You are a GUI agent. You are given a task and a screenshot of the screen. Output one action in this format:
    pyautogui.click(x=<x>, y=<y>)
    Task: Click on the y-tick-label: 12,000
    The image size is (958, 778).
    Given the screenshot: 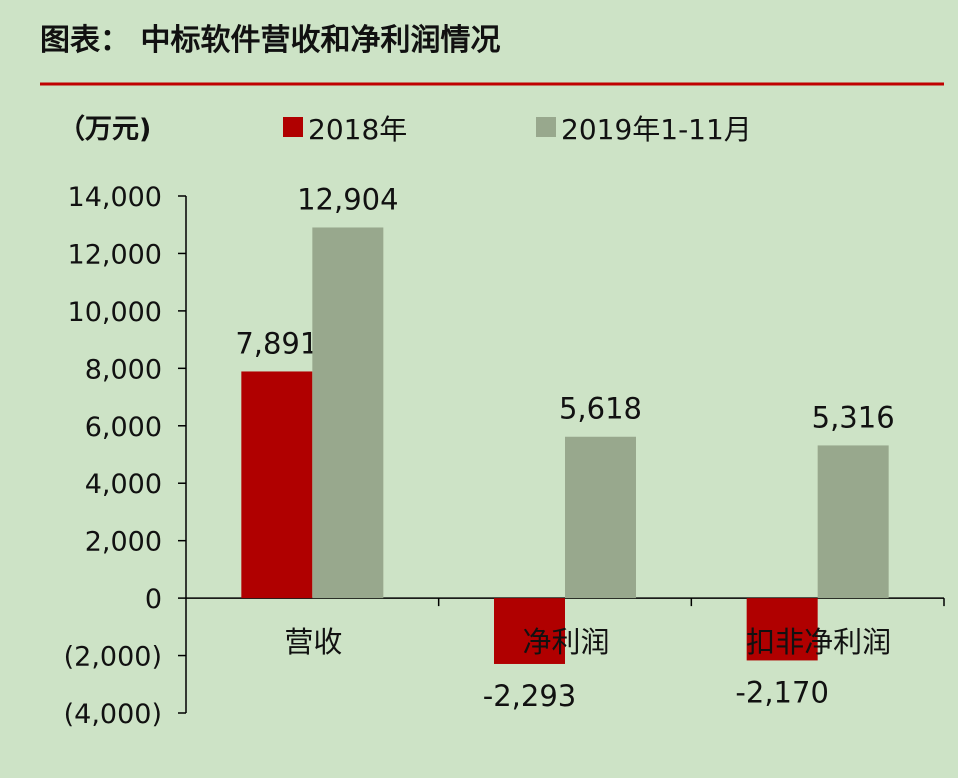 What is the action you would take?
    pyautogui.click(x=115, y=254)
    